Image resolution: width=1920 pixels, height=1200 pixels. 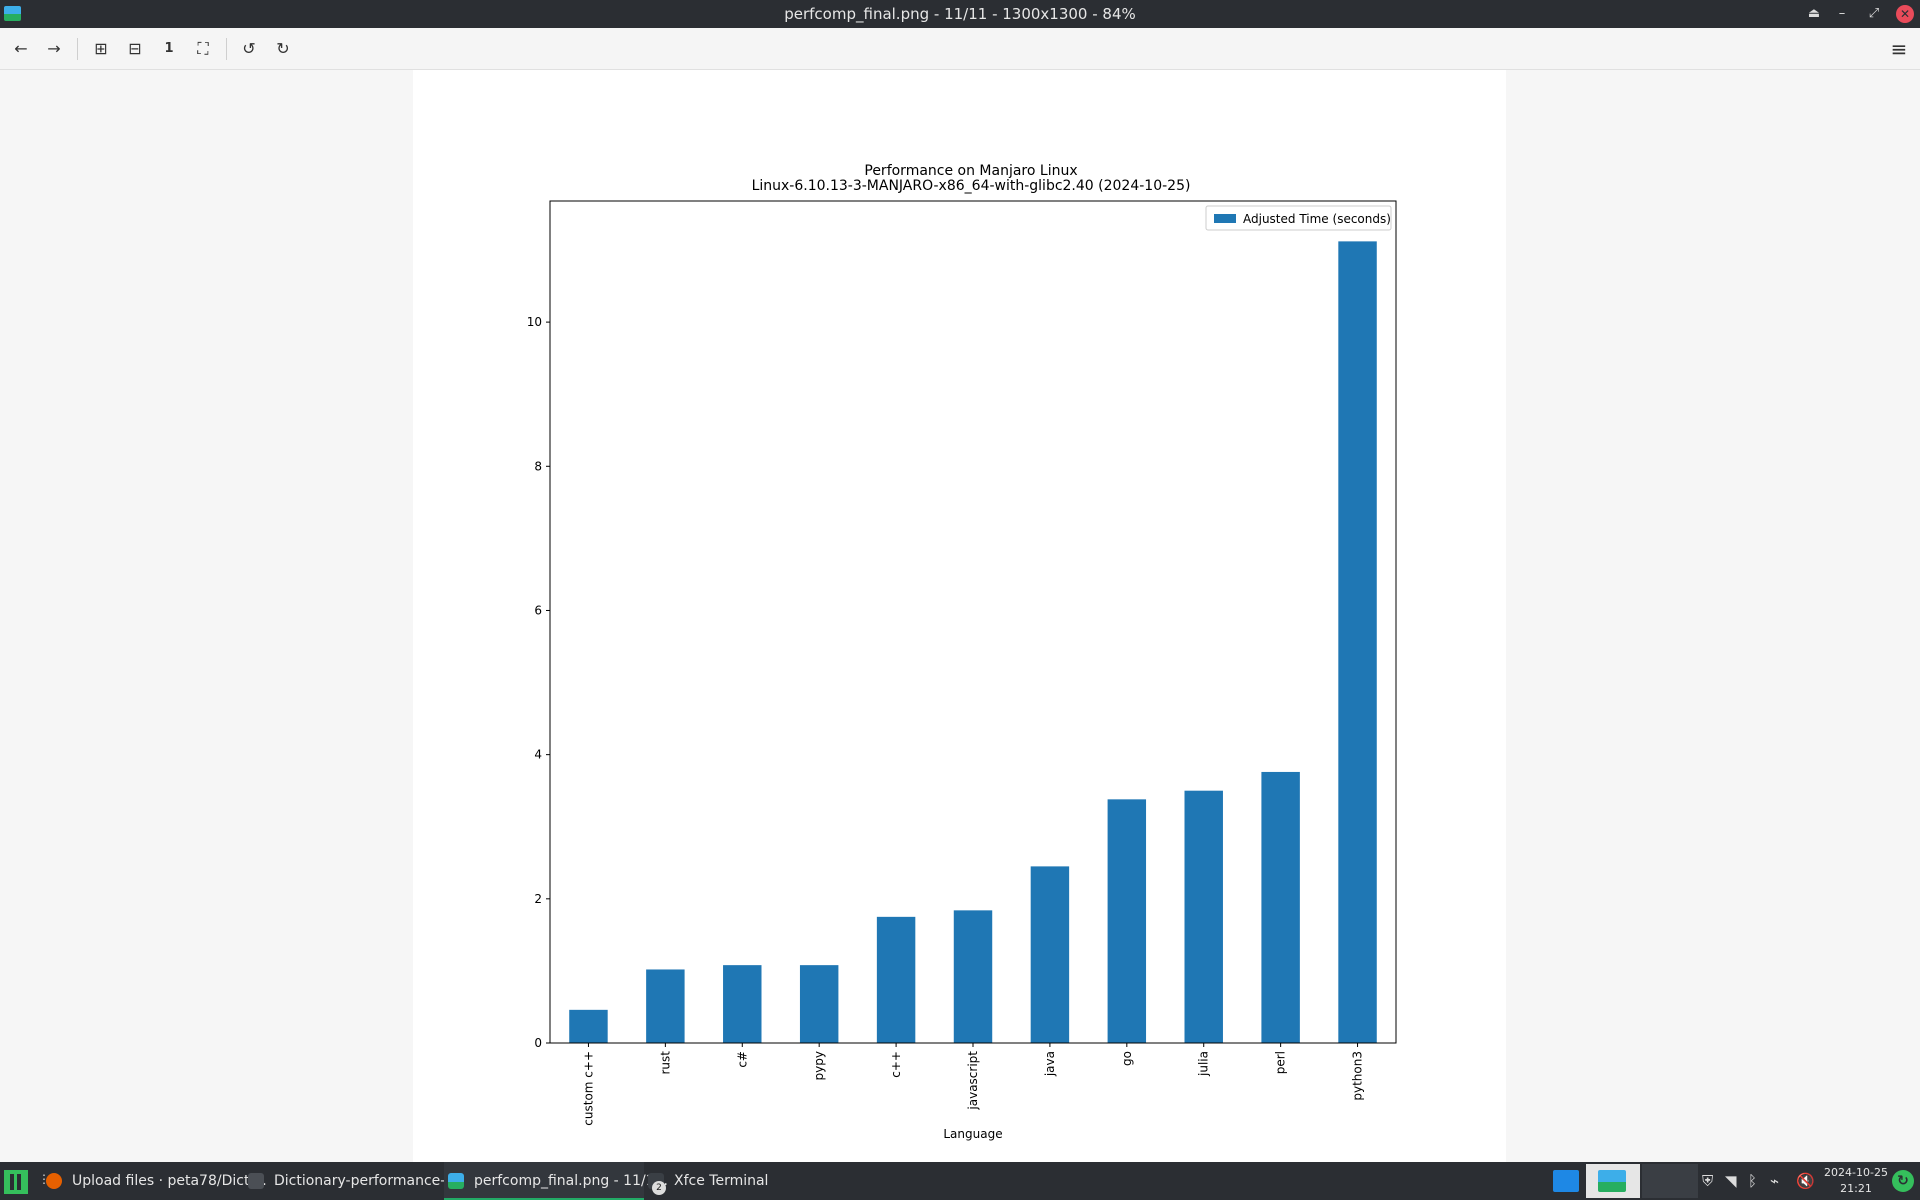 What do you see at coordinates (101, 48) in the screenshot?
I see `zoom-in-icon: ⊞` at bounding box center [101, 48].